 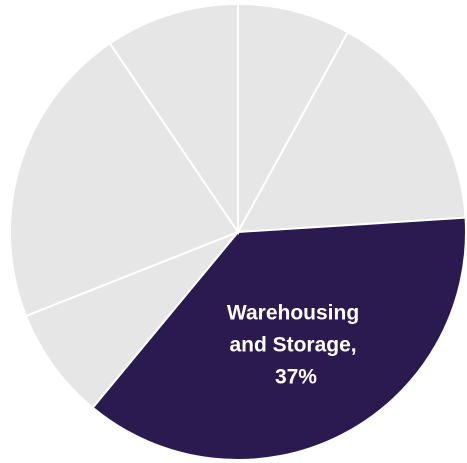 I want to click on slice-label-line: and Storage,, so click(x=295, y=344).